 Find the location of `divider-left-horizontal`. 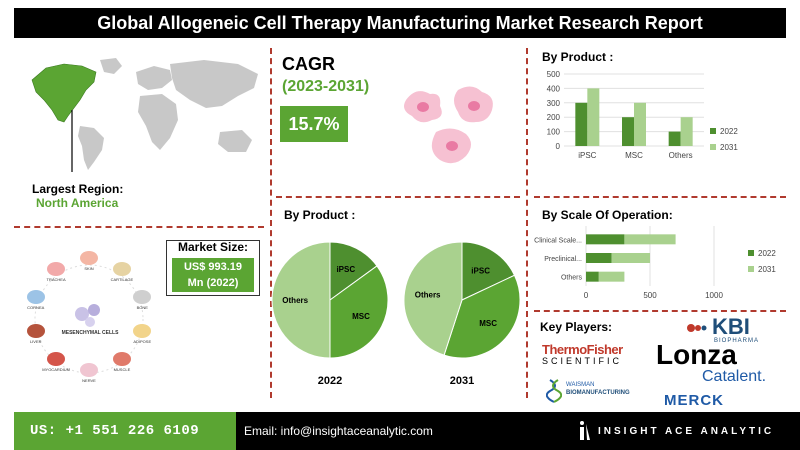

divider-left-horizontal is located at coordinates (139, 227).